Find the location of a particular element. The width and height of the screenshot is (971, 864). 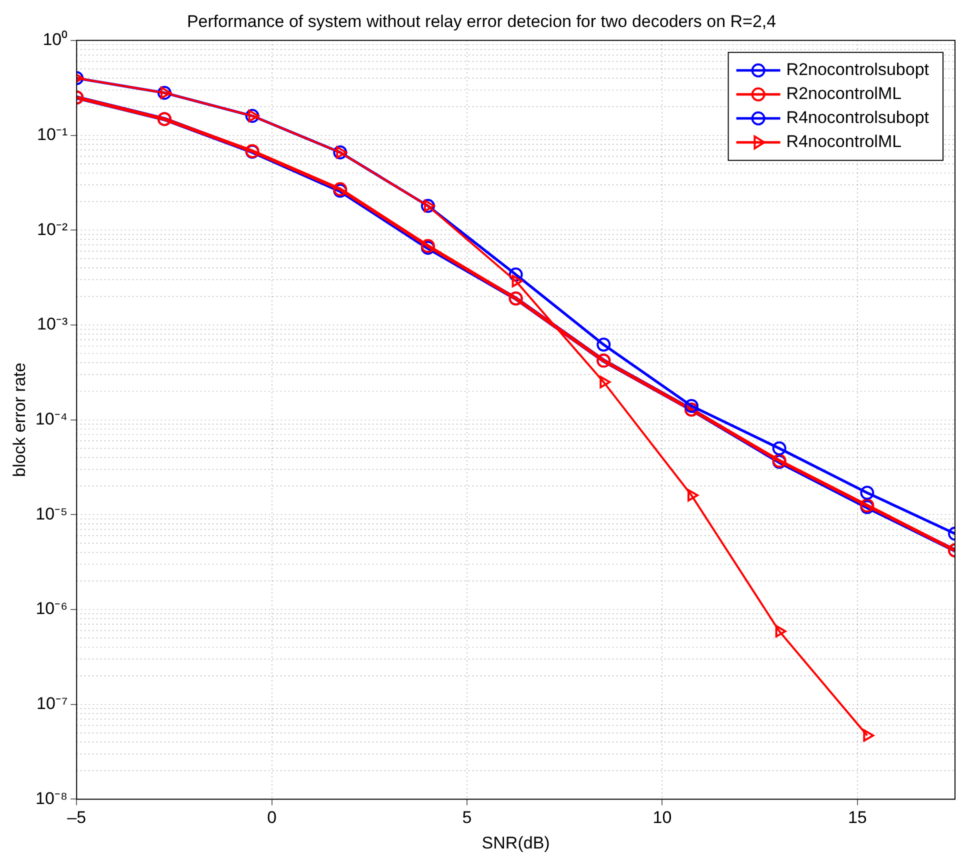

y-axis-title: block error rate is located at coordinates (19, 419).